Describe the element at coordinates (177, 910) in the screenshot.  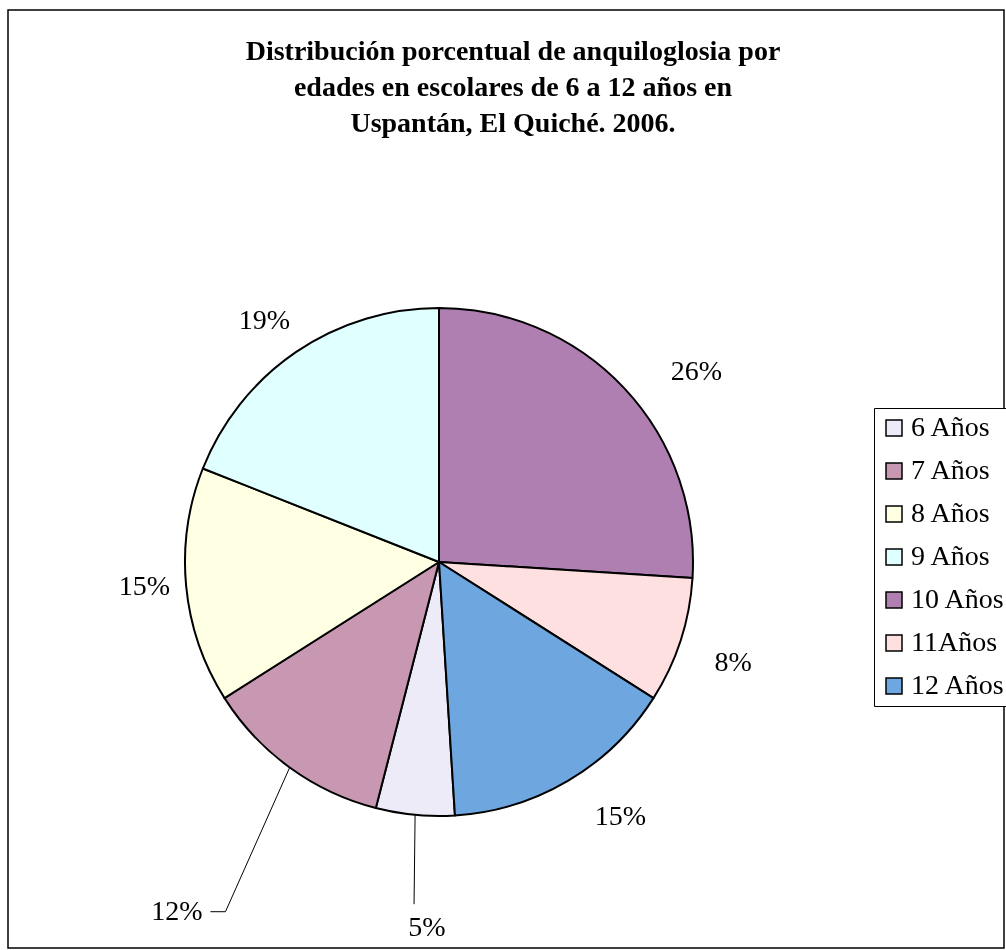
I see `data-label: 12%` at that location.